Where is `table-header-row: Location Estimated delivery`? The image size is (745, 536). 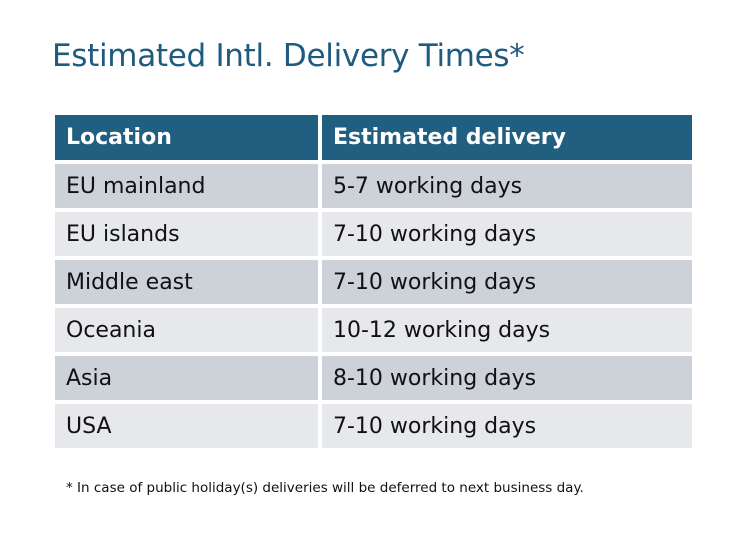 table-header-row: Location Estimated delivery is located at coordinates (373, 137).